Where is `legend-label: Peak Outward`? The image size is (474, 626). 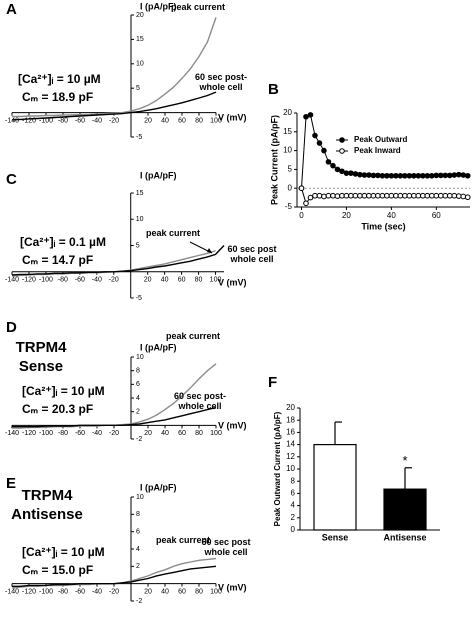 legend-label: Peak Outward is located at coordinates (380, 139).